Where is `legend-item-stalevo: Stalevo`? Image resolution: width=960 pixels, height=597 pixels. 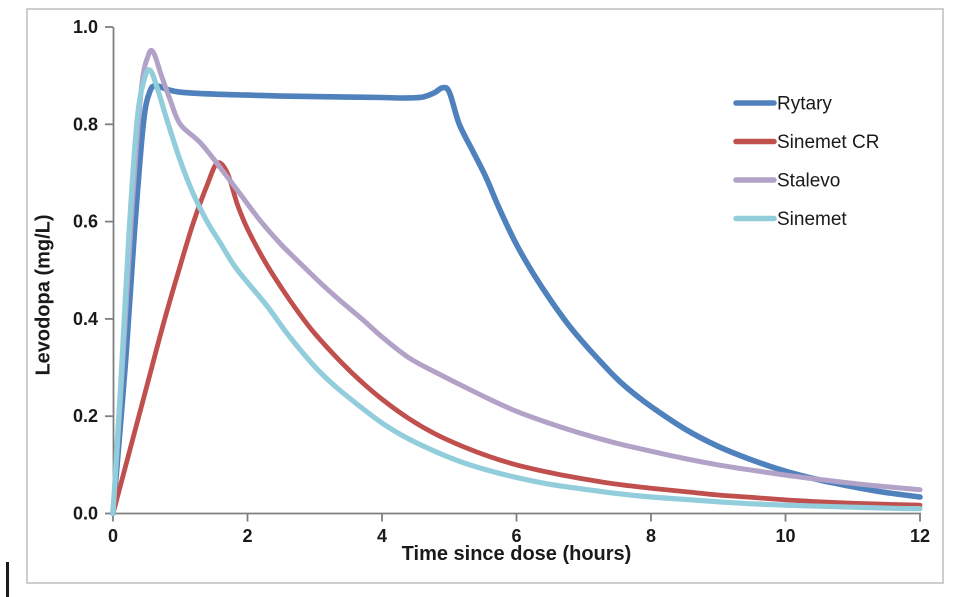 legend-item-stalevo: Stalevo is located at coordinates (786, 181).